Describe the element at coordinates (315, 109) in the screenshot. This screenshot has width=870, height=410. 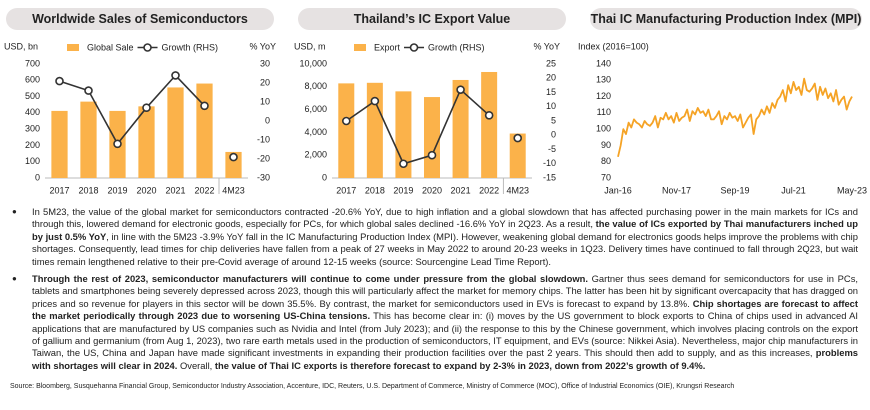
I see `y-tick-label: 6,000` at that location.